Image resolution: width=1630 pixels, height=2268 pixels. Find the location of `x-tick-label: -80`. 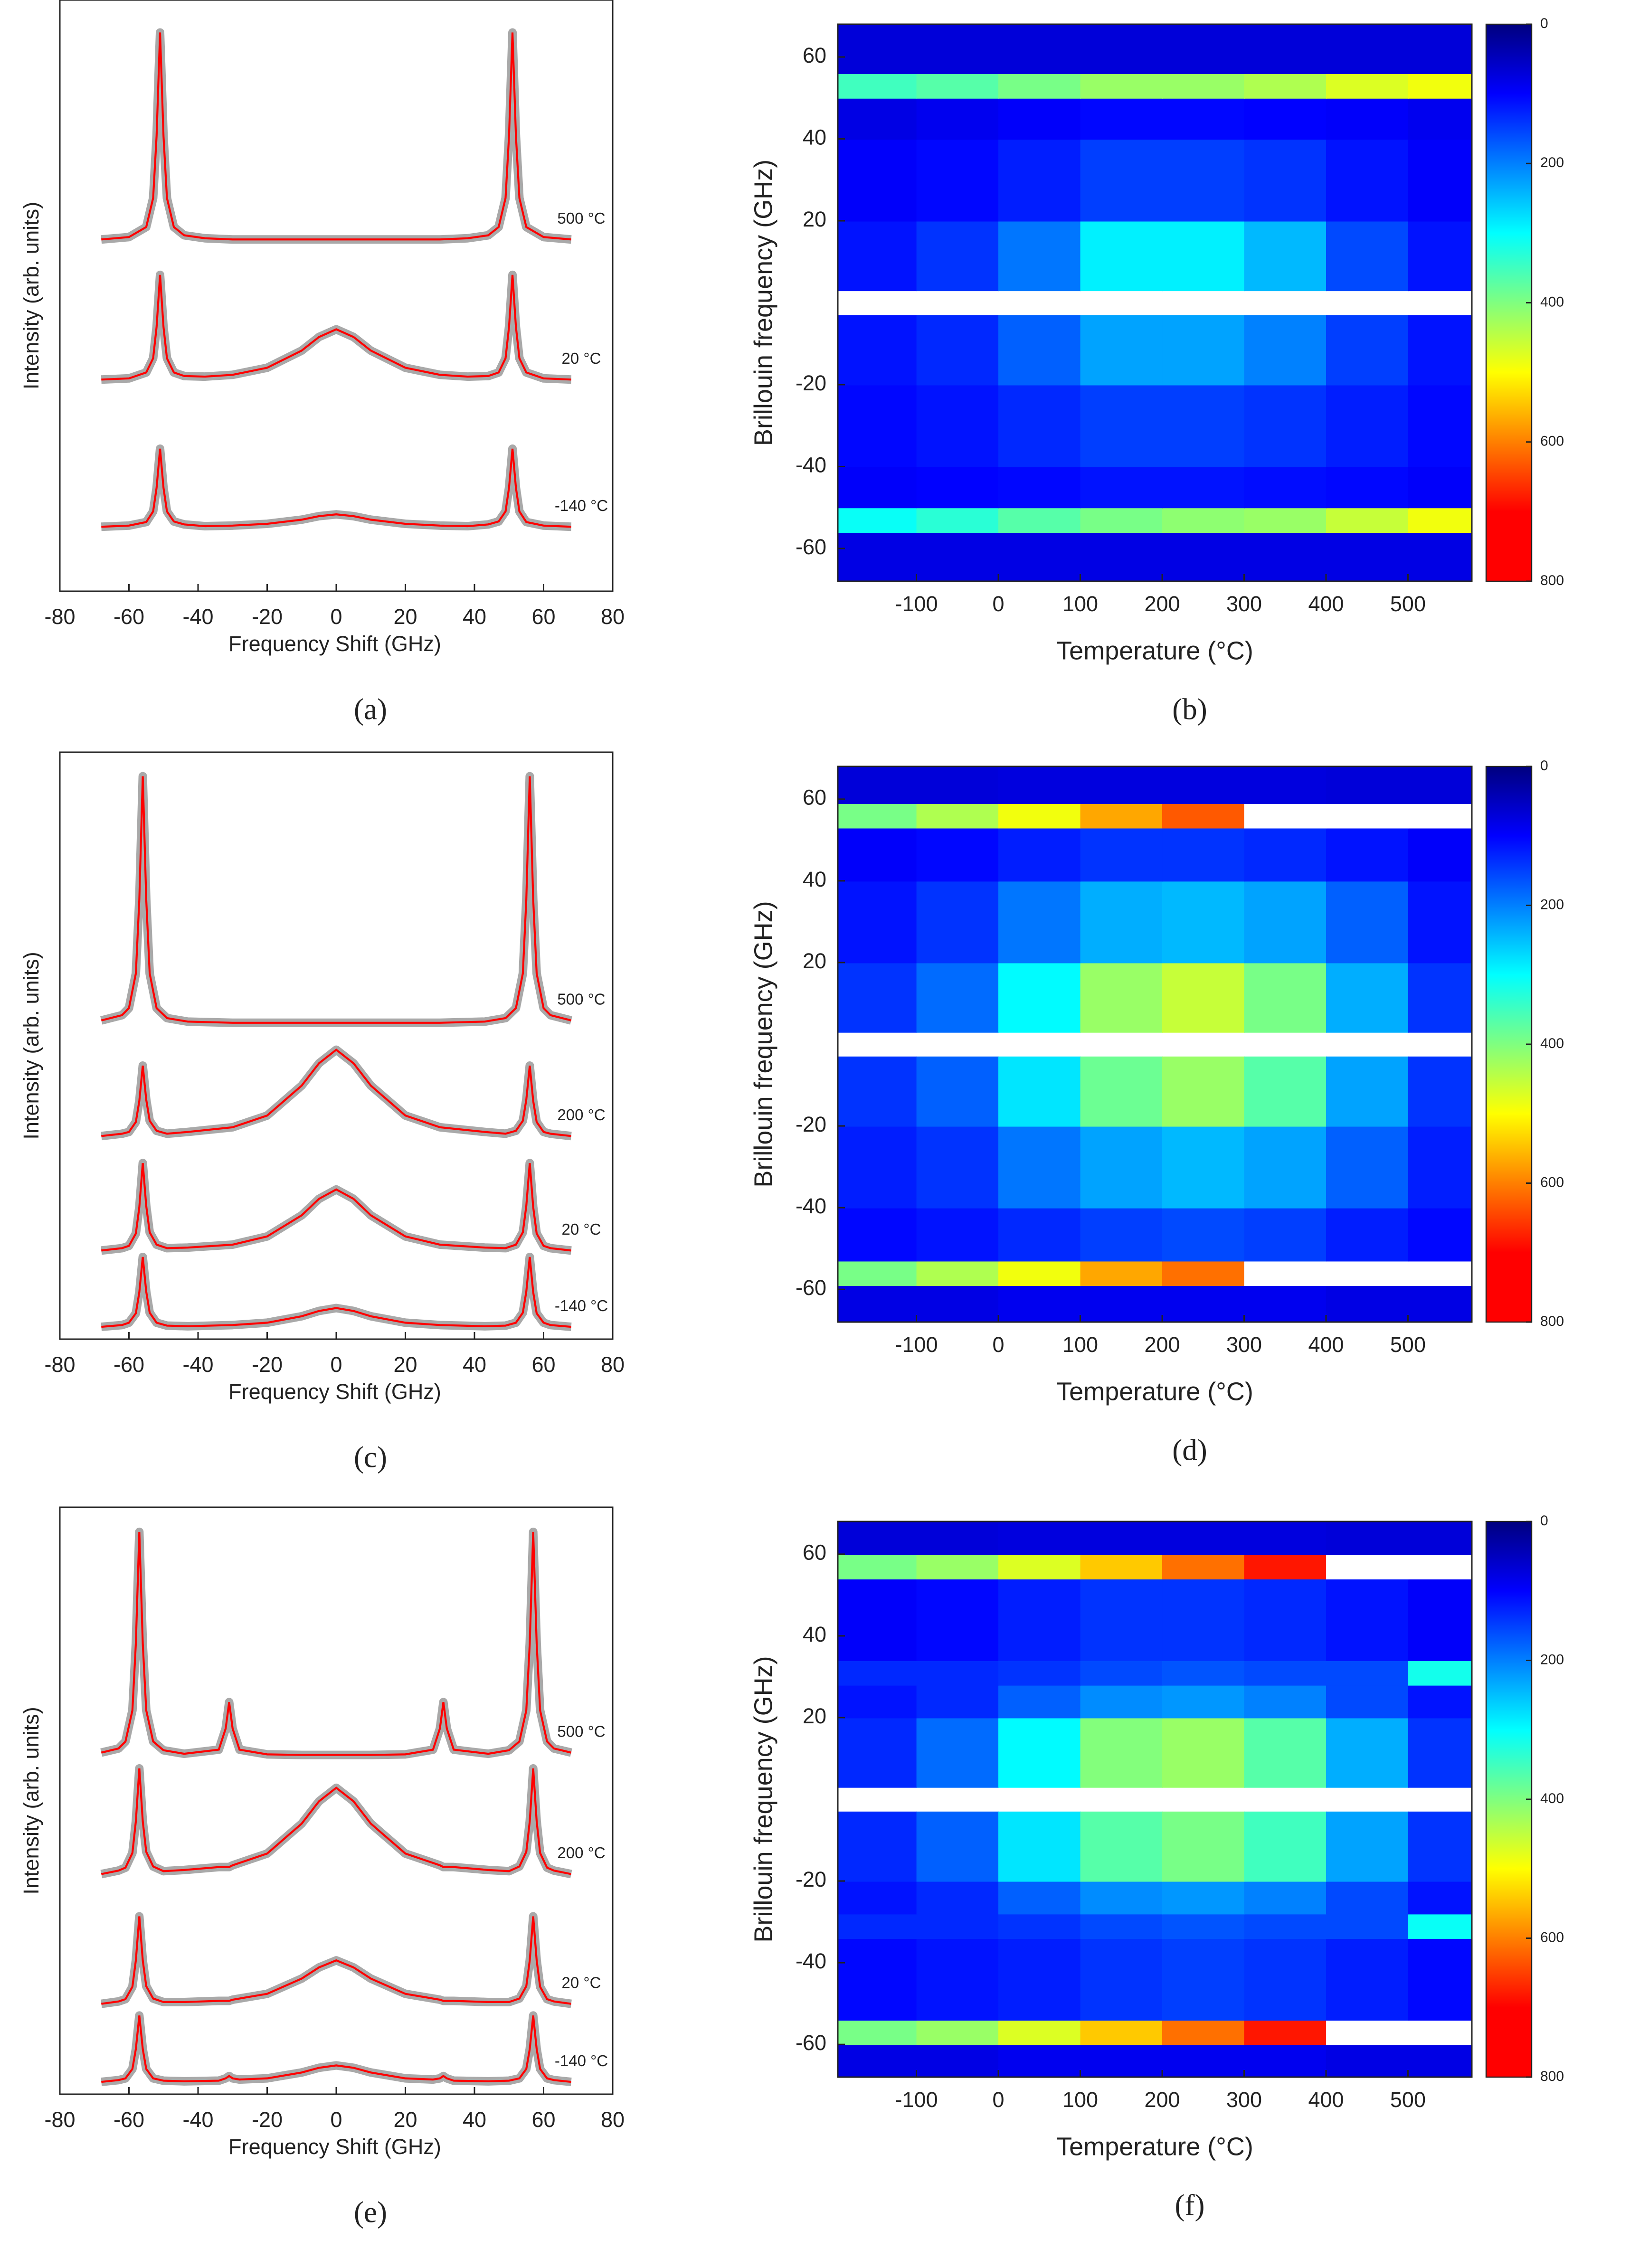

x-tick-label: -80 is located at coordinates (59, 1364).